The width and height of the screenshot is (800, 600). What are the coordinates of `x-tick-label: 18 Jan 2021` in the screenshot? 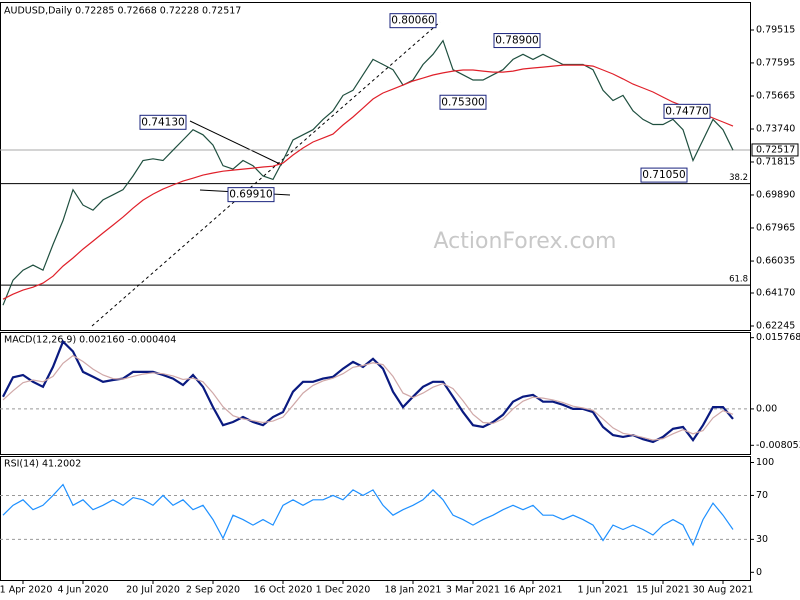 It's located at (413, 590).